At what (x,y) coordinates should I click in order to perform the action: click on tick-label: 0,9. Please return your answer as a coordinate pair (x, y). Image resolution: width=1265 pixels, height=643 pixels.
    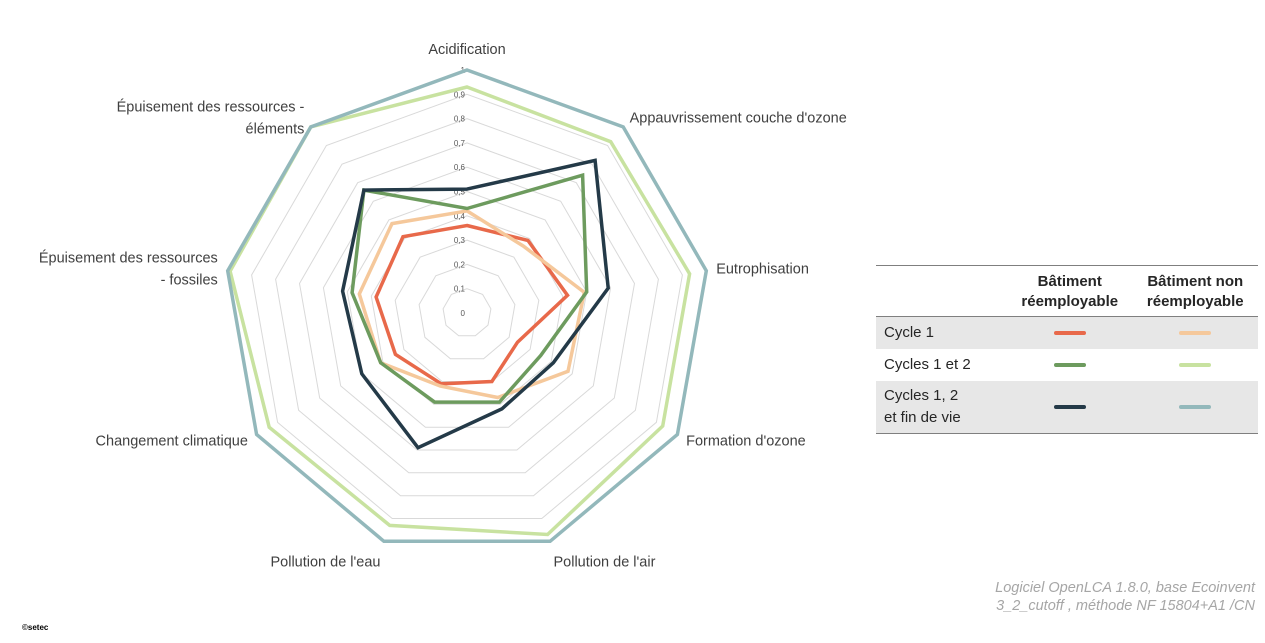
    Looking at the image, I should click on (460, 94).